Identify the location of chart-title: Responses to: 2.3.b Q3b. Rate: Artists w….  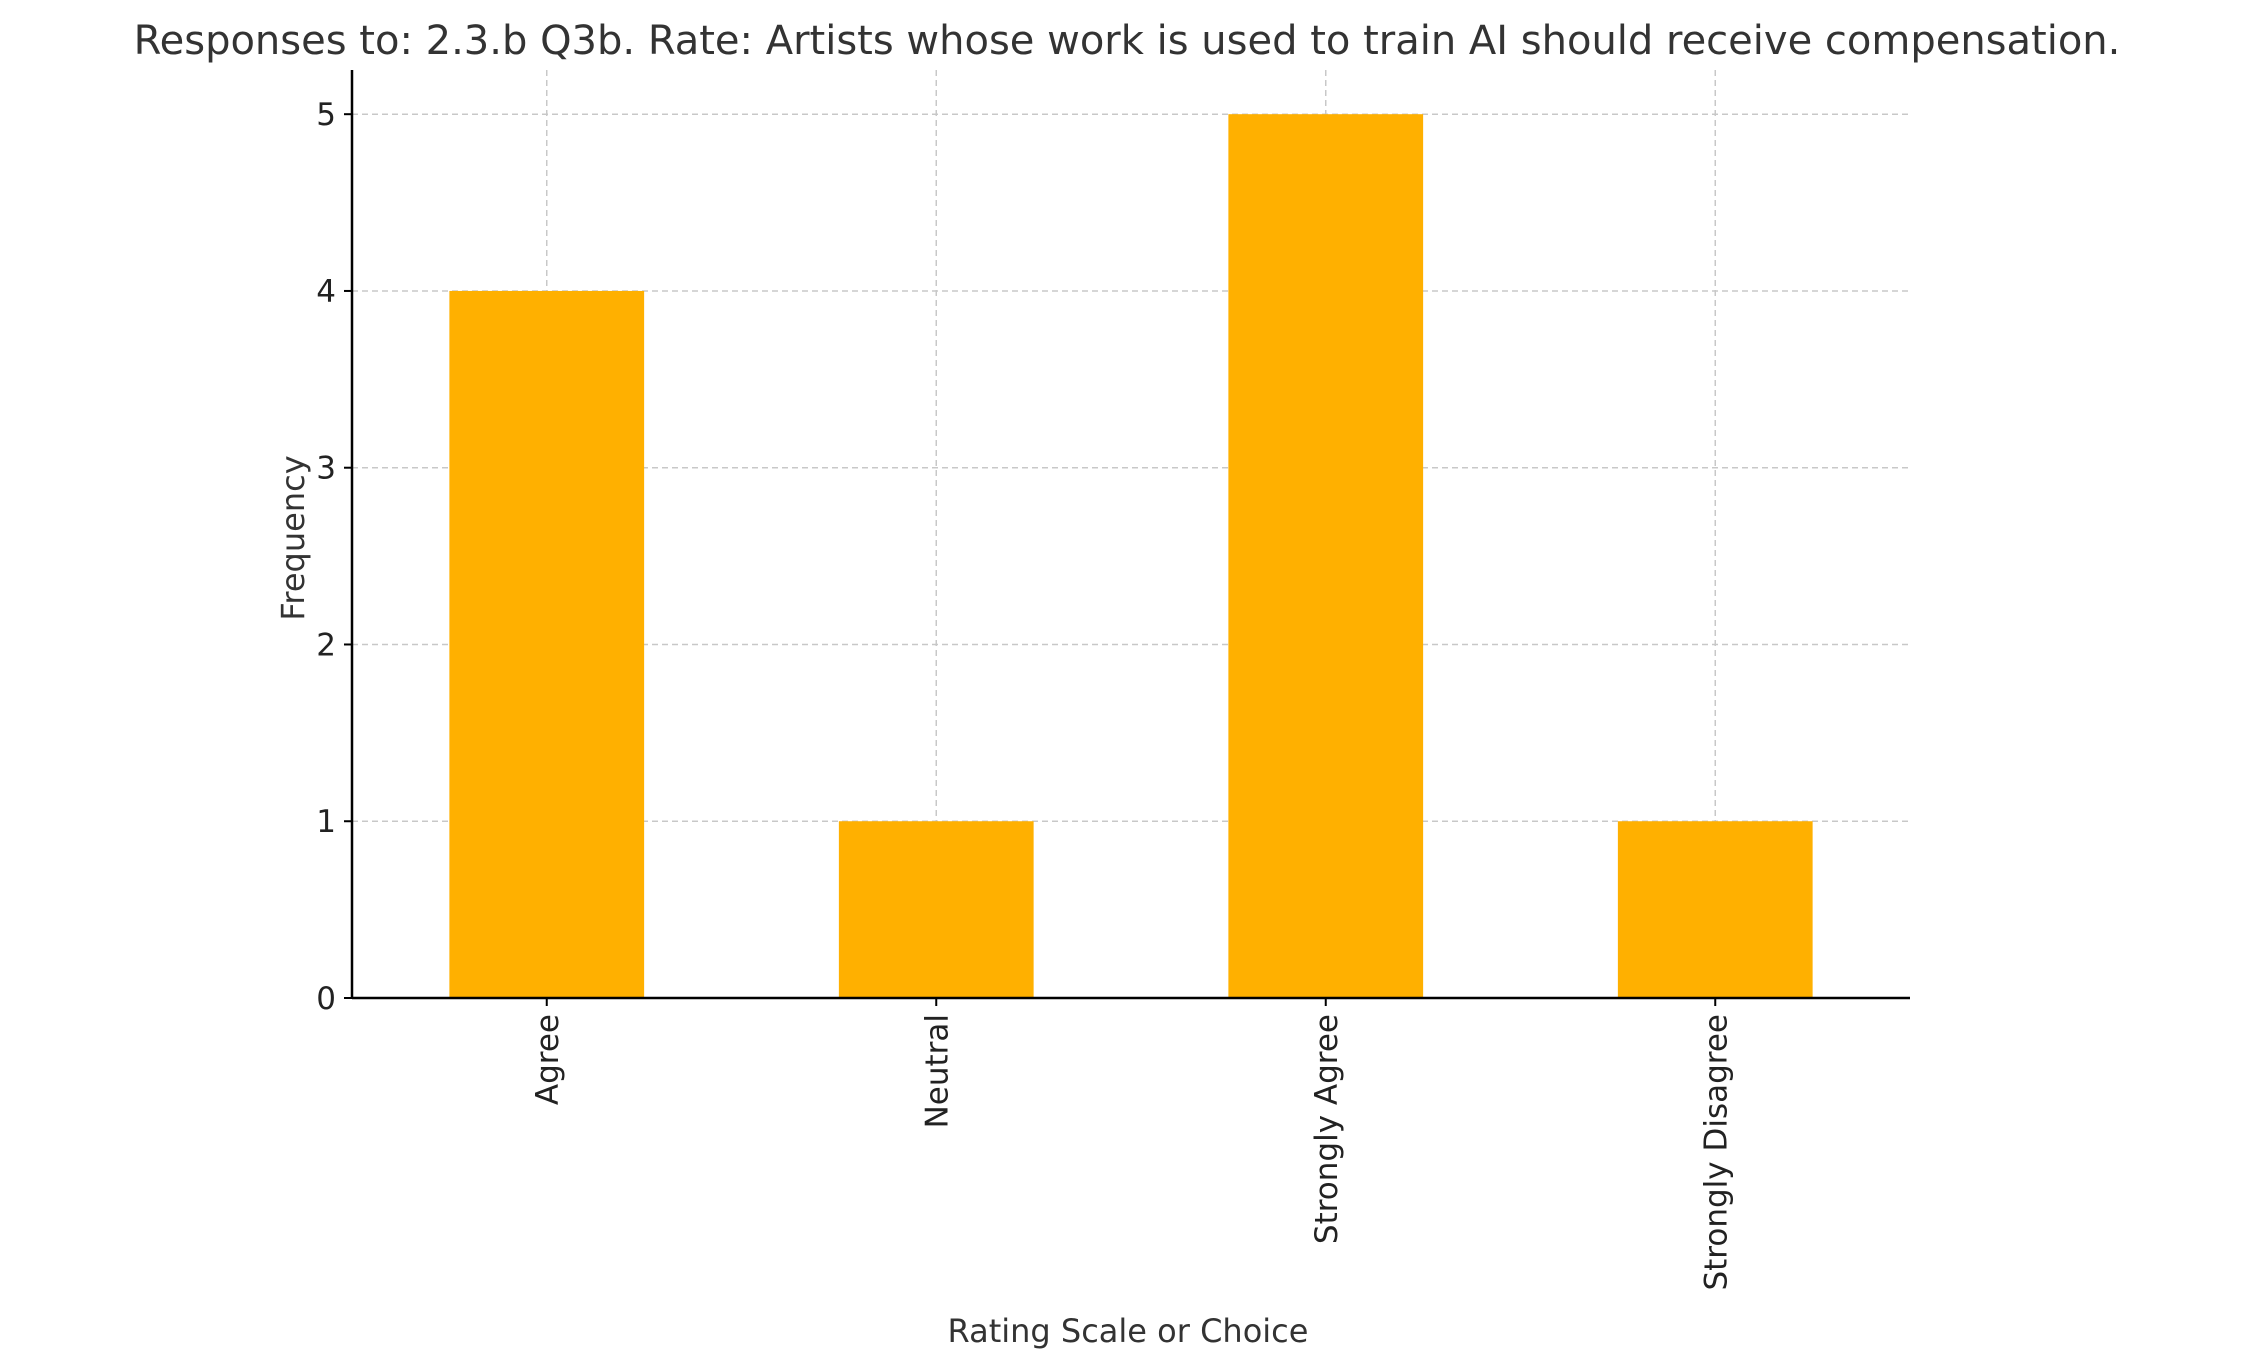
(1127, 41).